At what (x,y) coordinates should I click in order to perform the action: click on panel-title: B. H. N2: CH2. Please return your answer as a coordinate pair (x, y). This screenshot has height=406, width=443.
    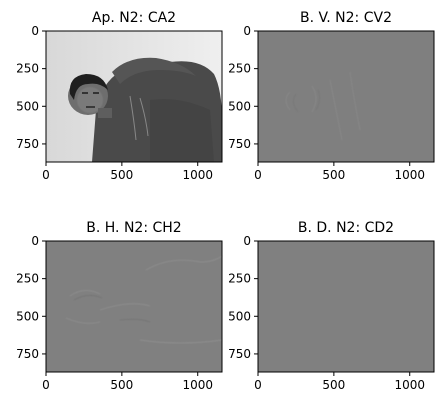
    Looking at the image, I should click on (133, 228).